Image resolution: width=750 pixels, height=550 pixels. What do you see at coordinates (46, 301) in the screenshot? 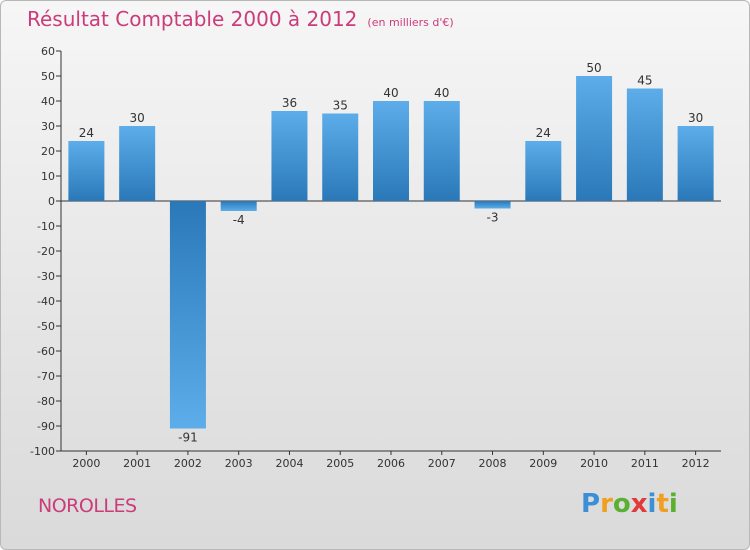
I see `y-tick-label: -40` at bounding box center [46, 301].